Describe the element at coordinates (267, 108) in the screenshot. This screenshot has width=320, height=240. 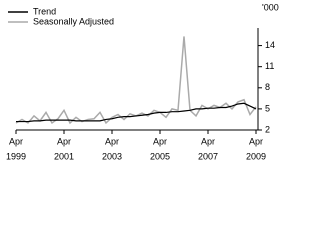
I see `y-tick-label: 5` at that location.